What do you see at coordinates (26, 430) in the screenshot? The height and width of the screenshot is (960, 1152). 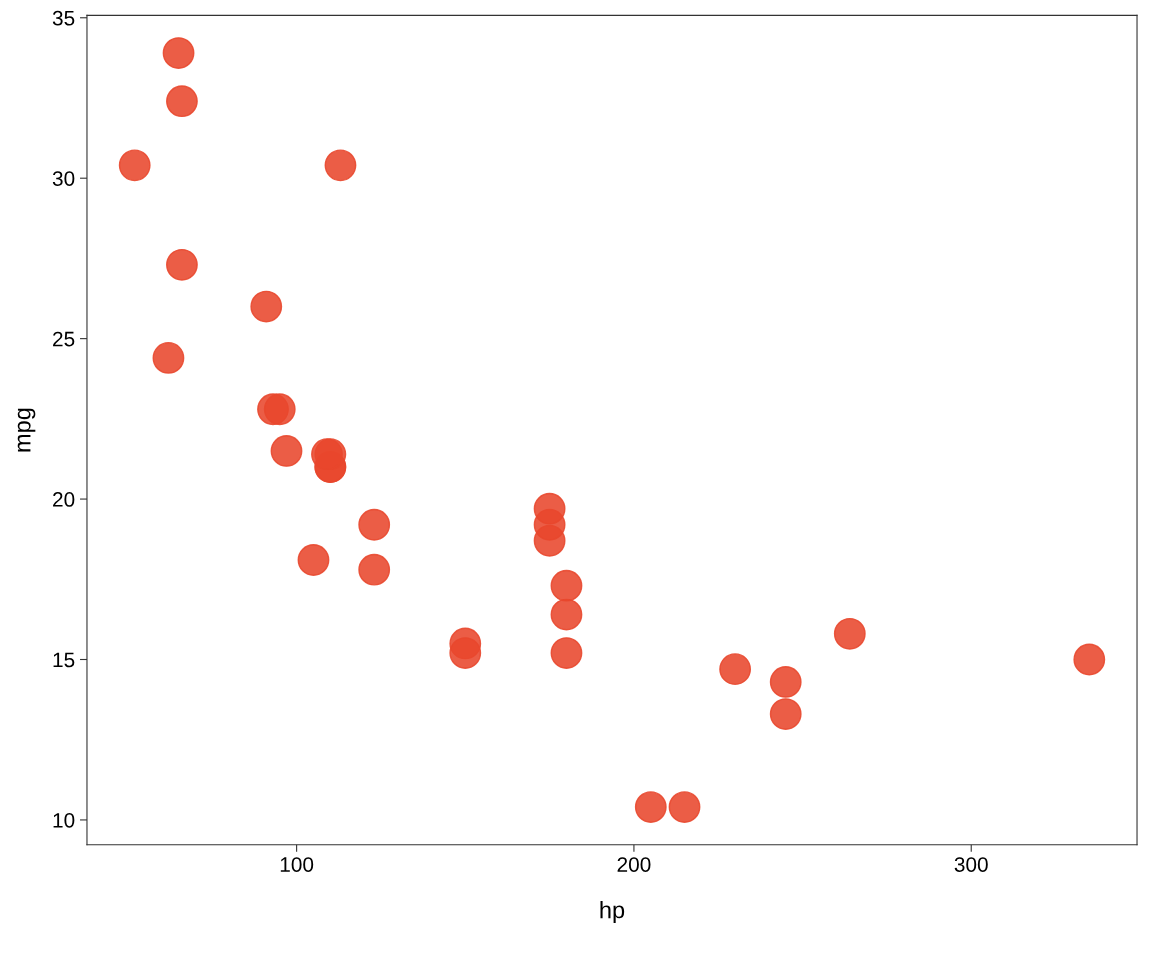 I see `y-axis-title: mpg` at bounding box center [26, 430].